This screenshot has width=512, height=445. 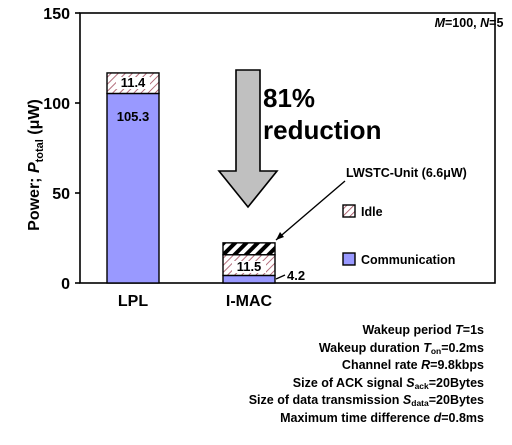 What do you see at coordinates (372, 212) in the screenshot?
I see `legend-idle: Idle` at bounding box center [372, 212].